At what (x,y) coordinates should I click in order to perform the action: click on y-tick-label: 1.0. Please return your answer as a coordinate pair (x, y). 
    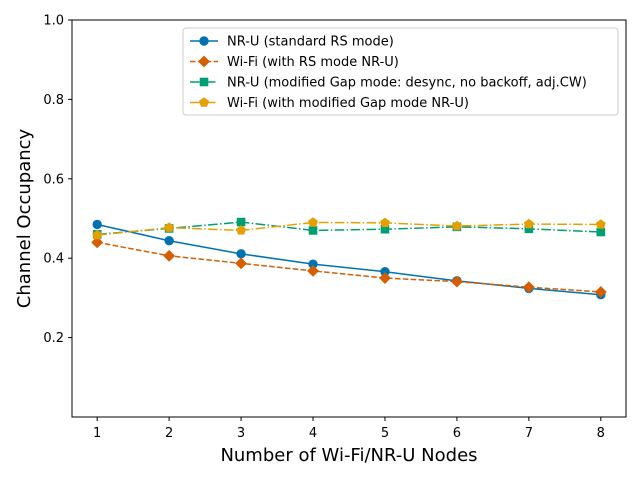
    Looking at the image, I should click on (53, 21).